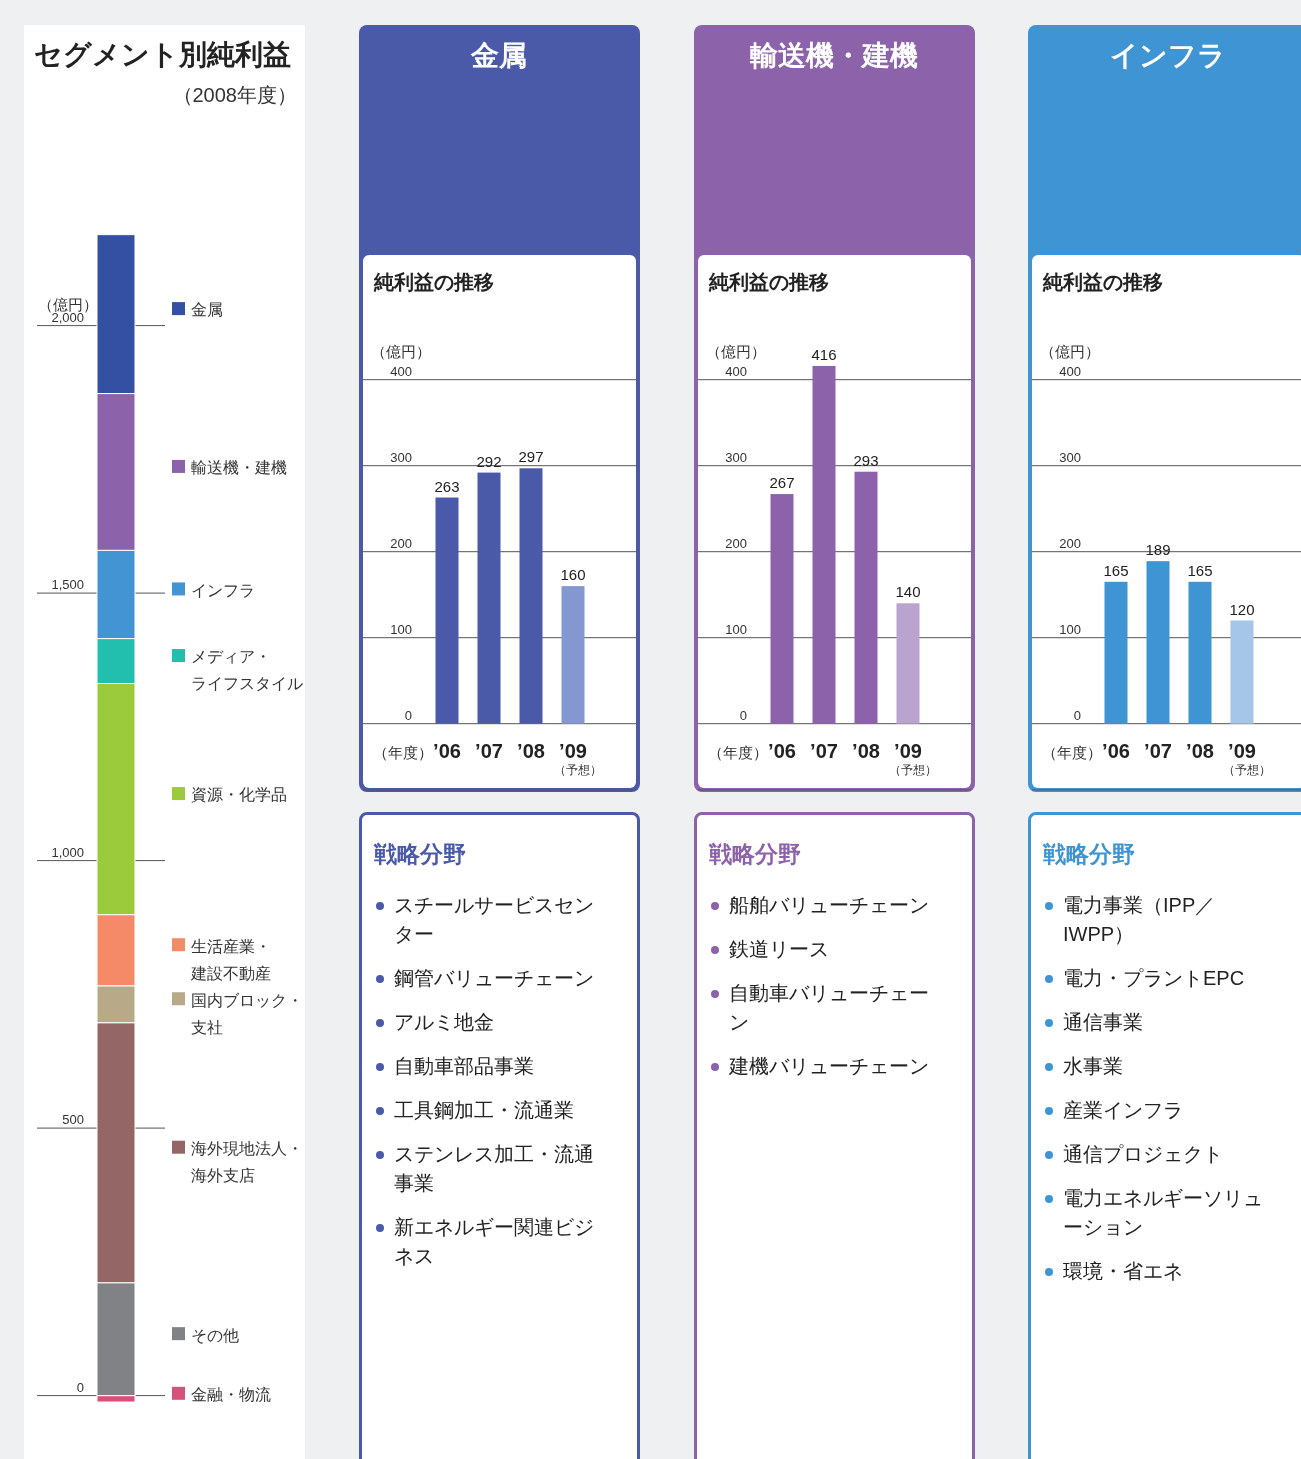 The height and width of the screenshot is (1459, 1301). Describe the element at coordinates (67, 852) in the screenshot. I see `y-tick-label: 1,000` at that location.